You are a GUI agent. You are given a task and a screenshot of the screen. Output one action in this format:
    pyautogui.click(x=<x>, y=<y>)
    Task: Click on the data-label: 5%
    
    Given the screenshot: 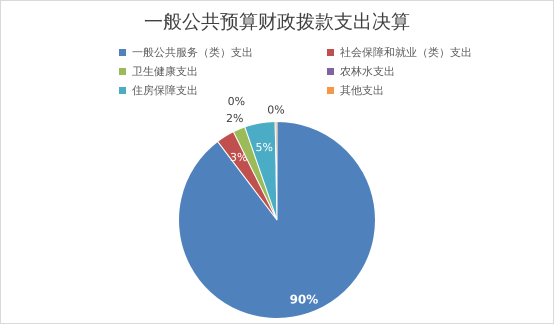 What is the action you would take?
    pyautogui.click(x=264, y=147)
    